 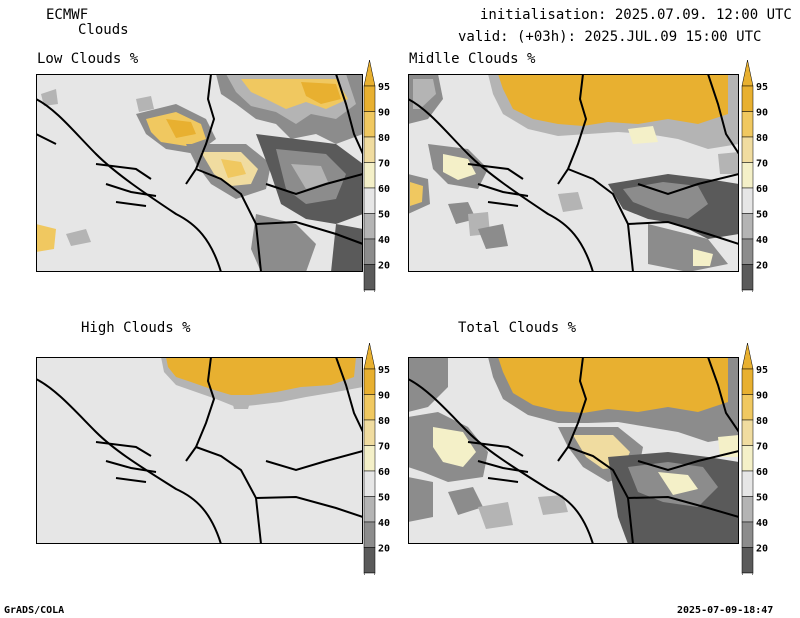 What do you see at coordinates (67, 15) in the screenshot?
I see `model-label: ECMWF` at bounding box center [67, 15].